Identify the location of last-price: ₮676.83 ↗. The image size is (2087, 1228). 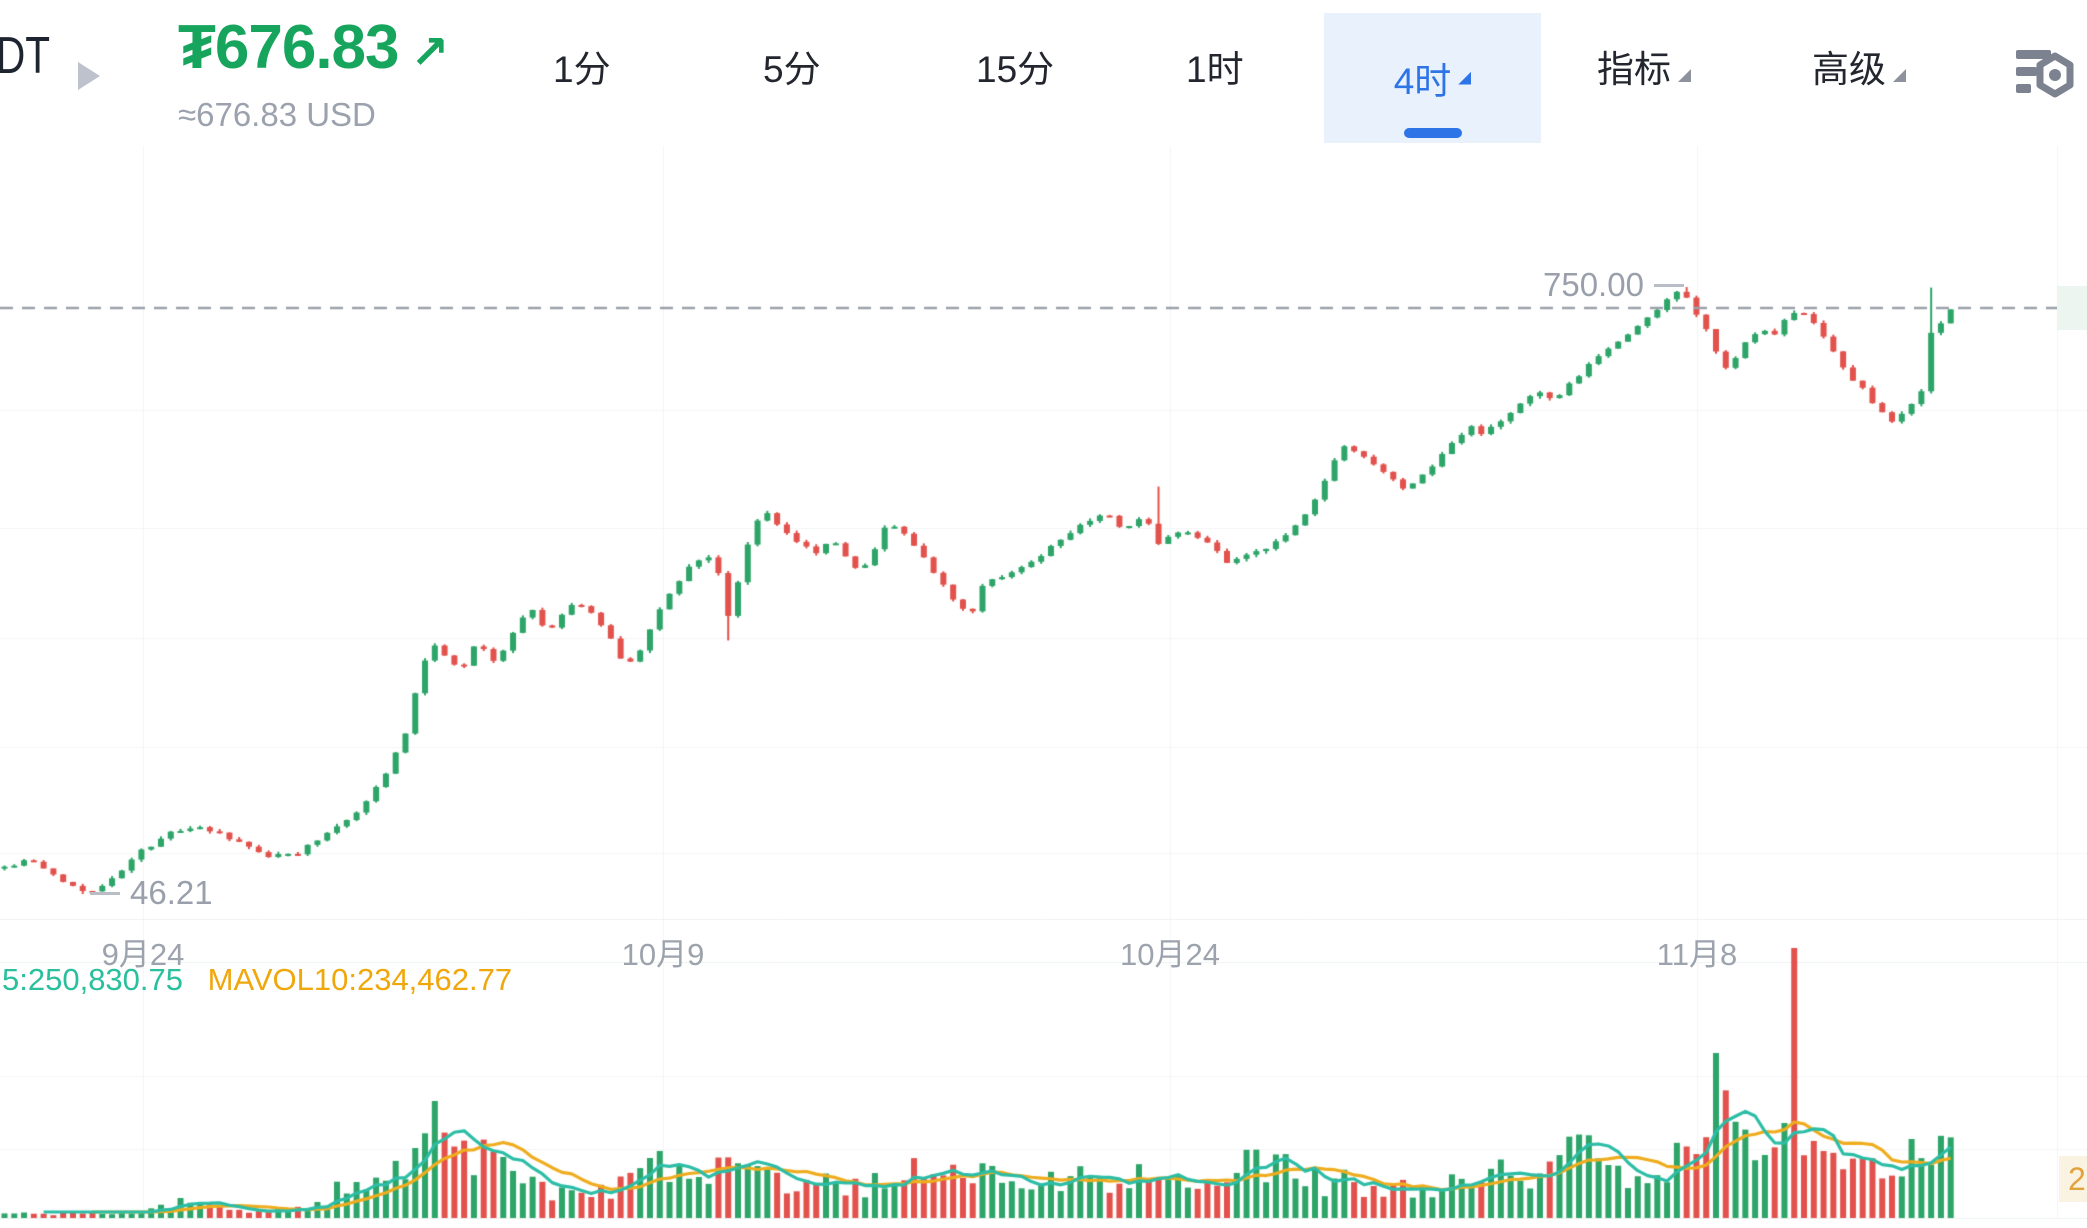
(314, 47).